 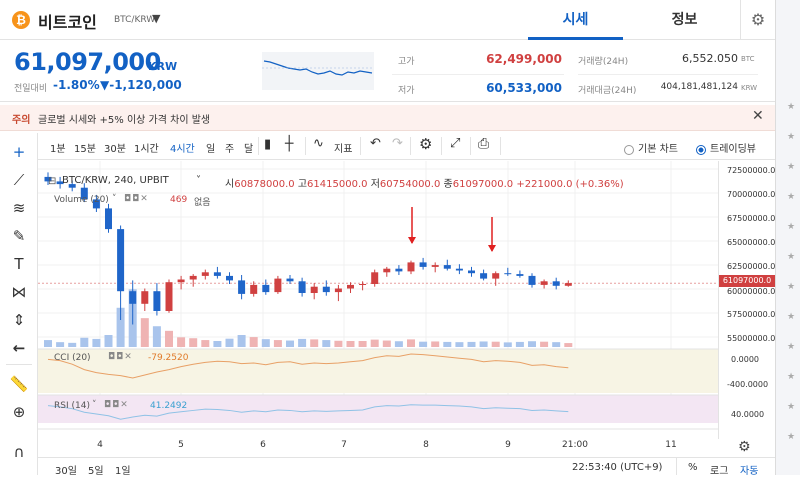 What do you see at coordinates (72, 358) in the screenshot?
I see `cci-legend: CCI (20)` at bounding box center [72, 358].